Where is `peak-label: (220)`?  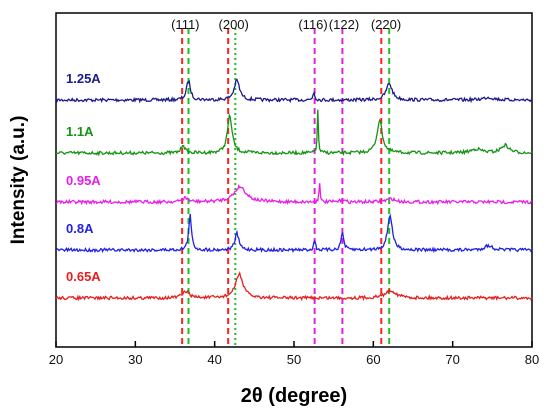
peak-label: (220) is located at coordinates (386, 24).